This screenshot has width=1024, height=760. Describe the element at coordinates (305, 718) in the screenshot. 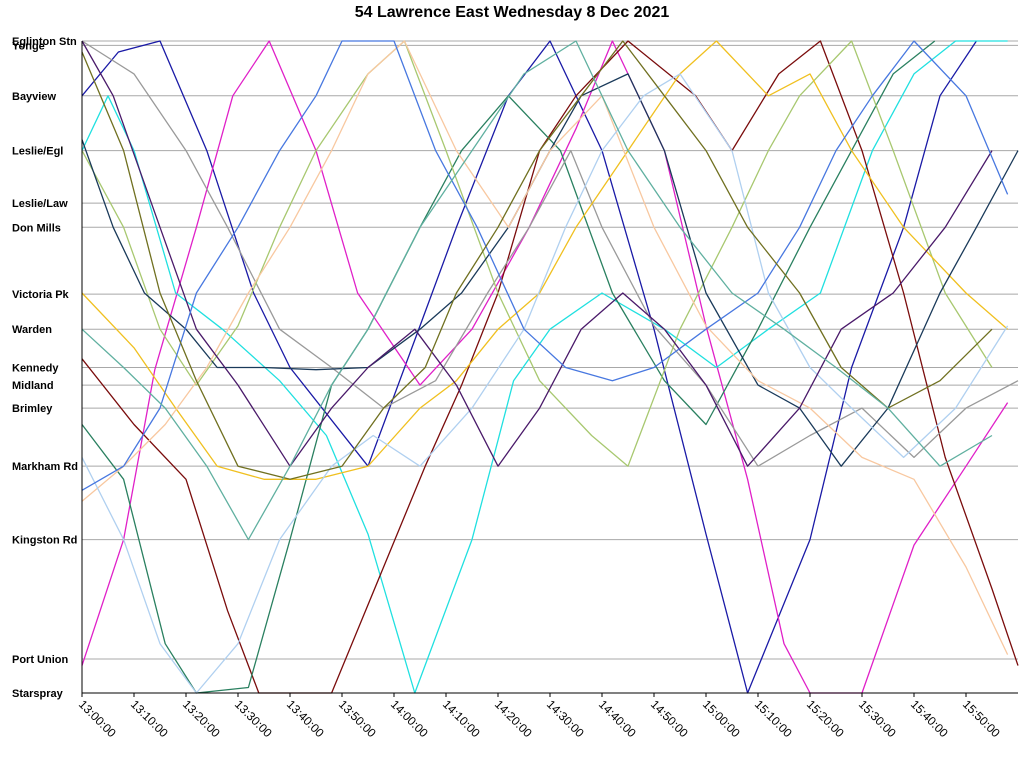

I see `x-tick-label-4: 13:40:00` at that location.